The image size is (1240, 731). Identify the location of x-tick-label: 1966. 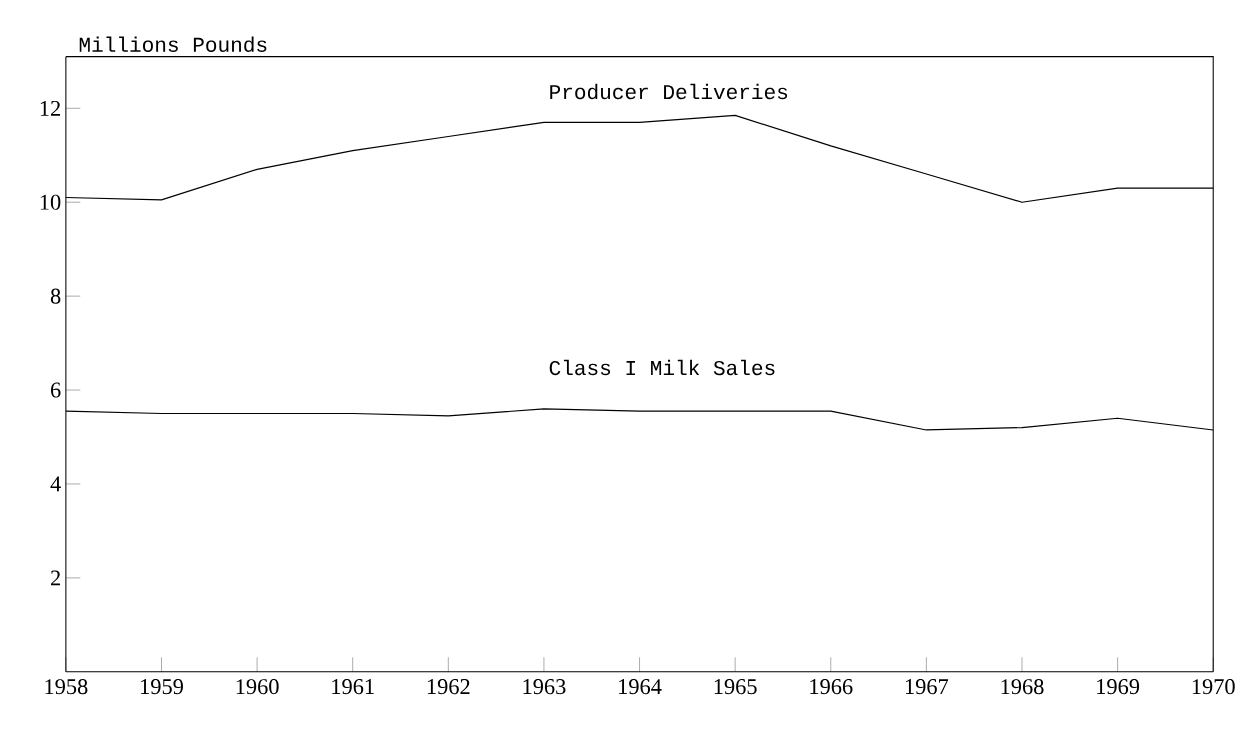
(831, 687).